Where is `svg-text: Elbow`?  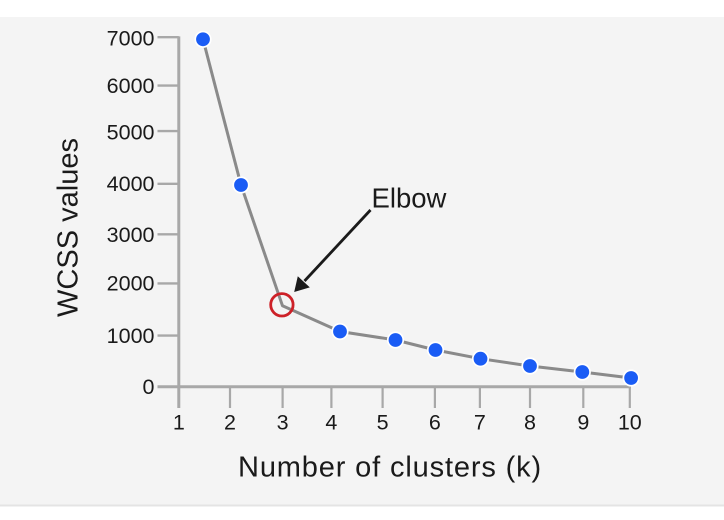 svg-text: Elbow is located at coordinates (409, 198).